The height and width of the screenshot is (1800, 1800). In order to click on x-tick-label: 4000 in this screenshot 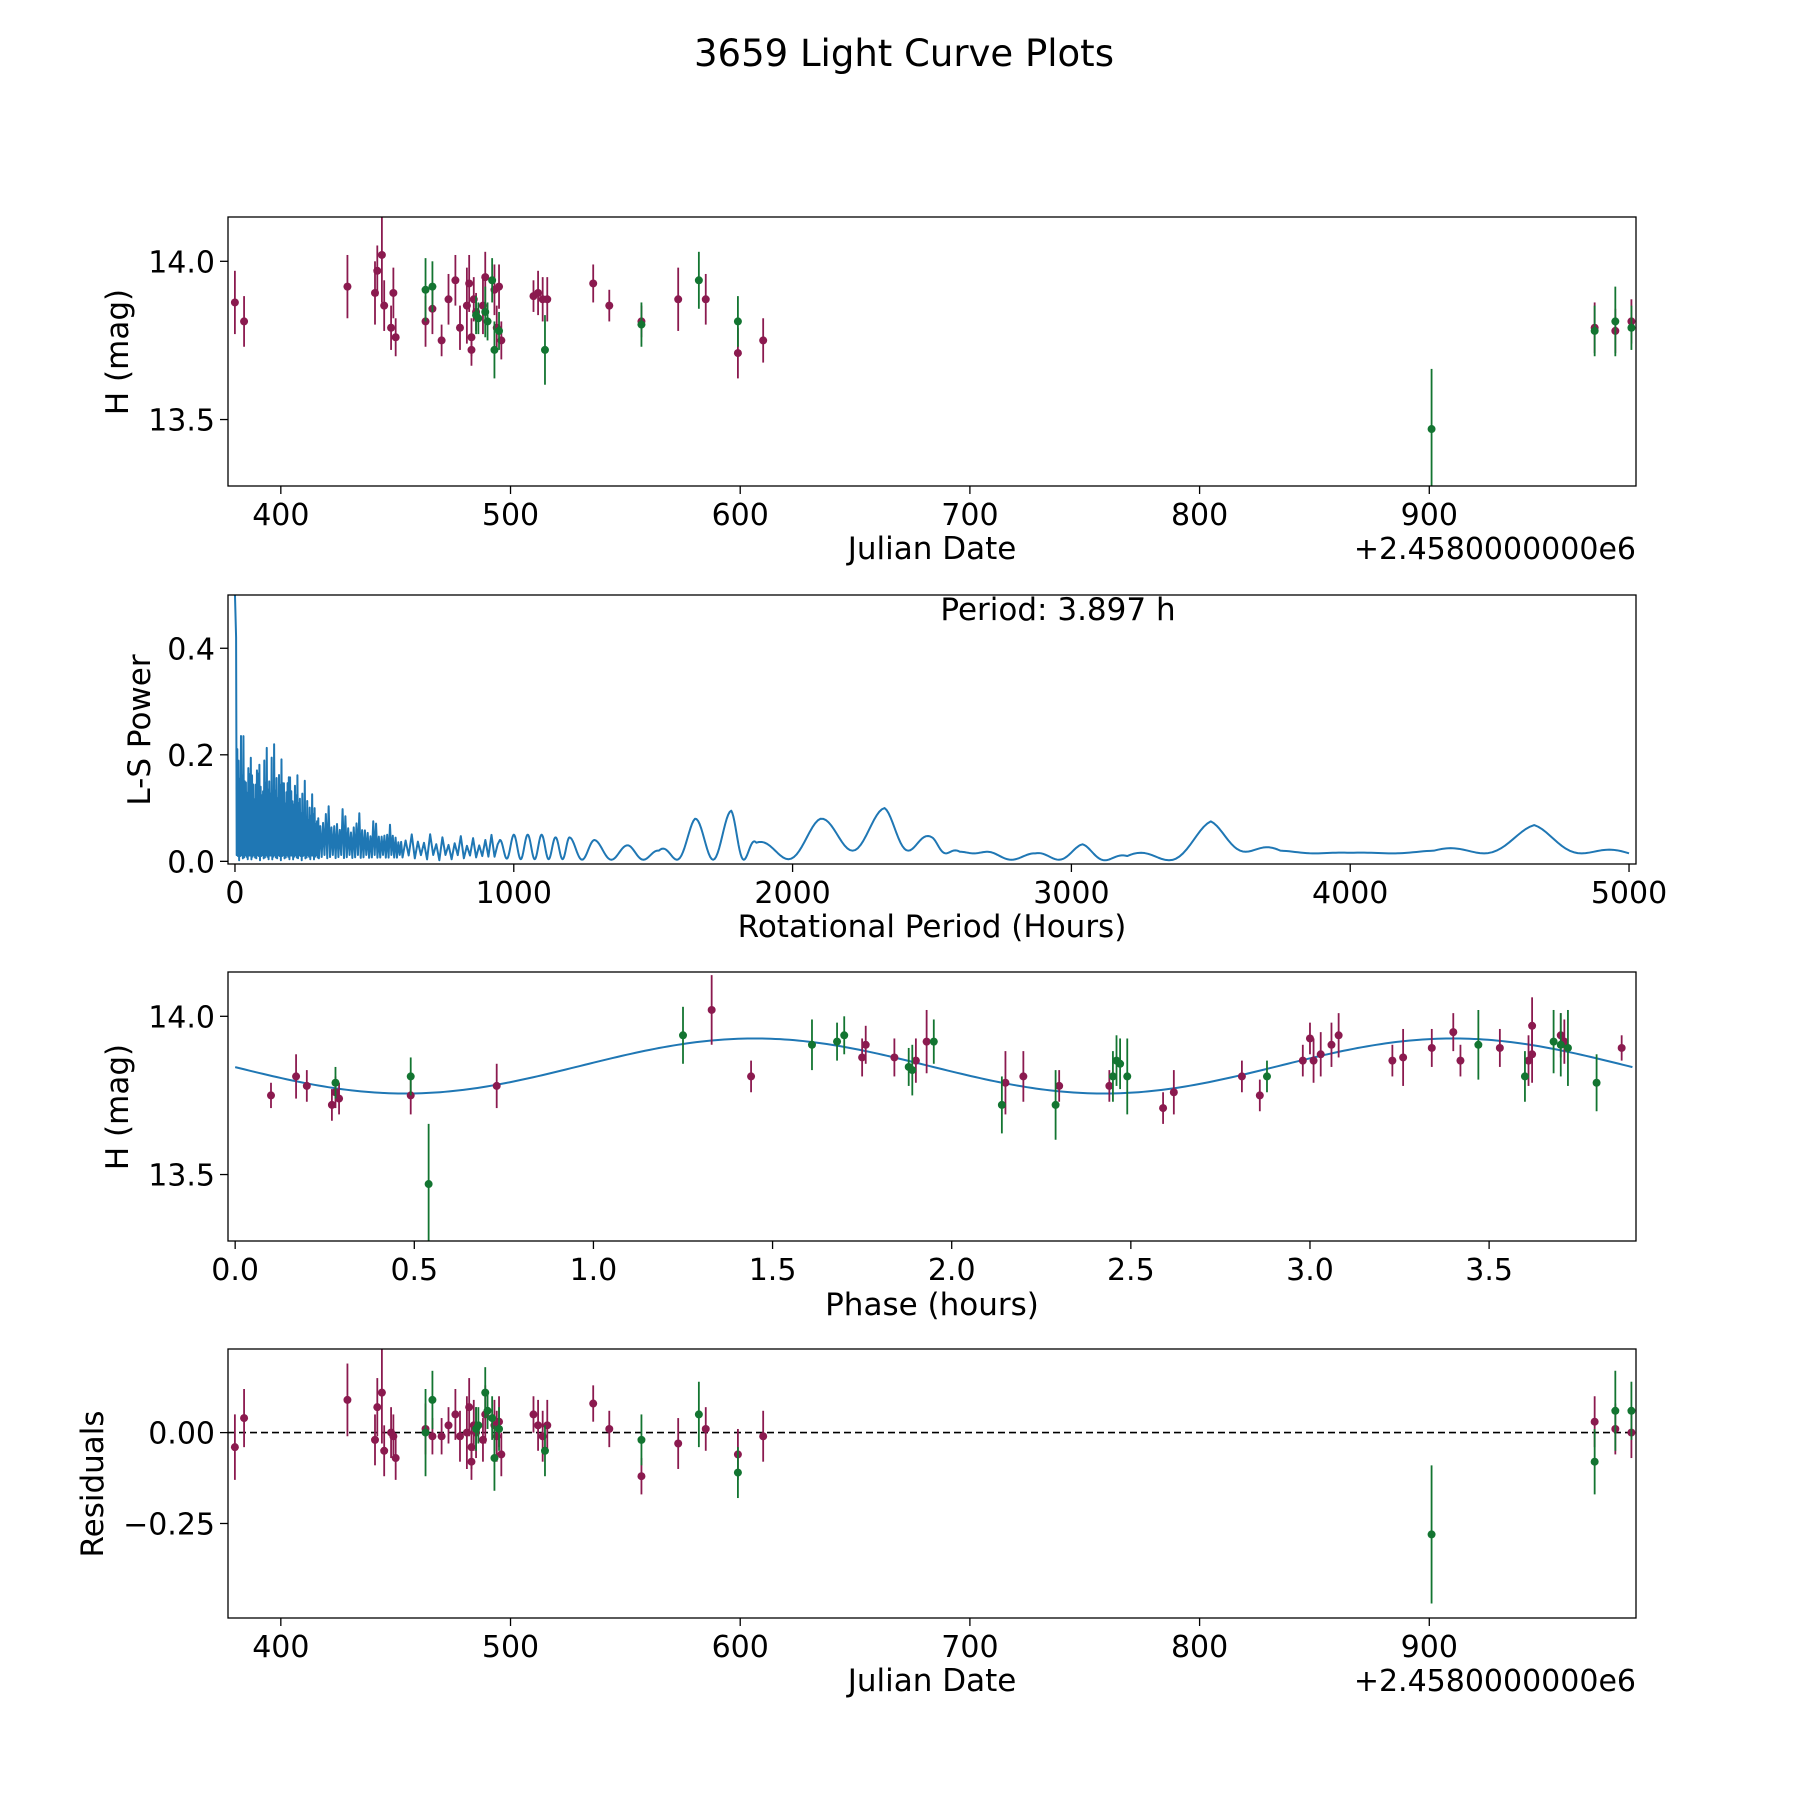, I will do `click(1350, 893)`.